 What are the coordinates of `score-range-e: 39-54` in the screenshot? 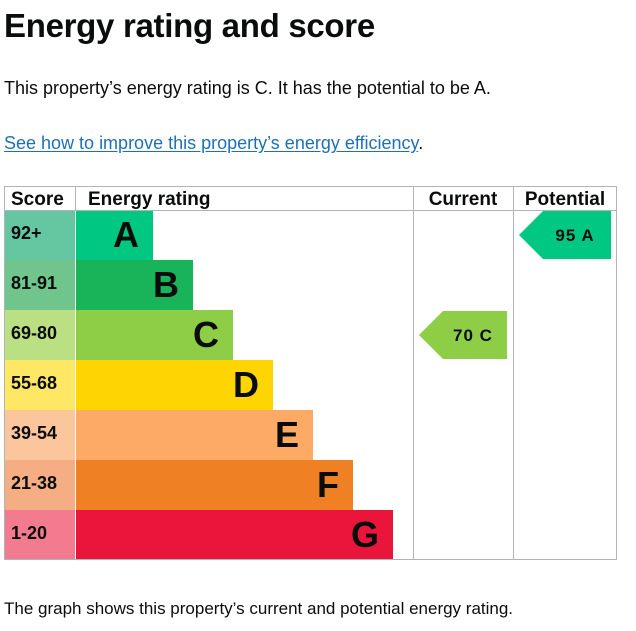 It's located at (34, 433).